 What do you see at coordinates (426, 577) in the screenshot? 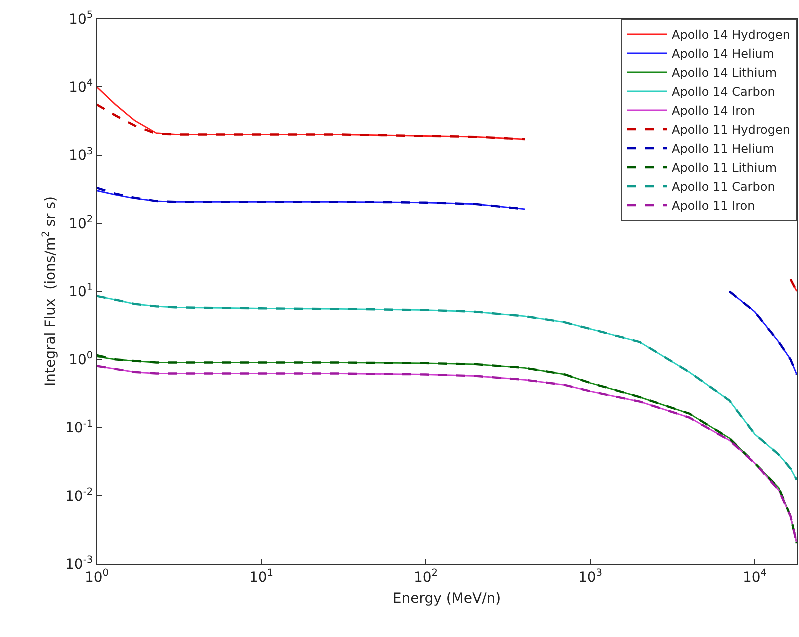
I see `x-tick-label: 10$^{2}$` at bounding box center [426, 577].